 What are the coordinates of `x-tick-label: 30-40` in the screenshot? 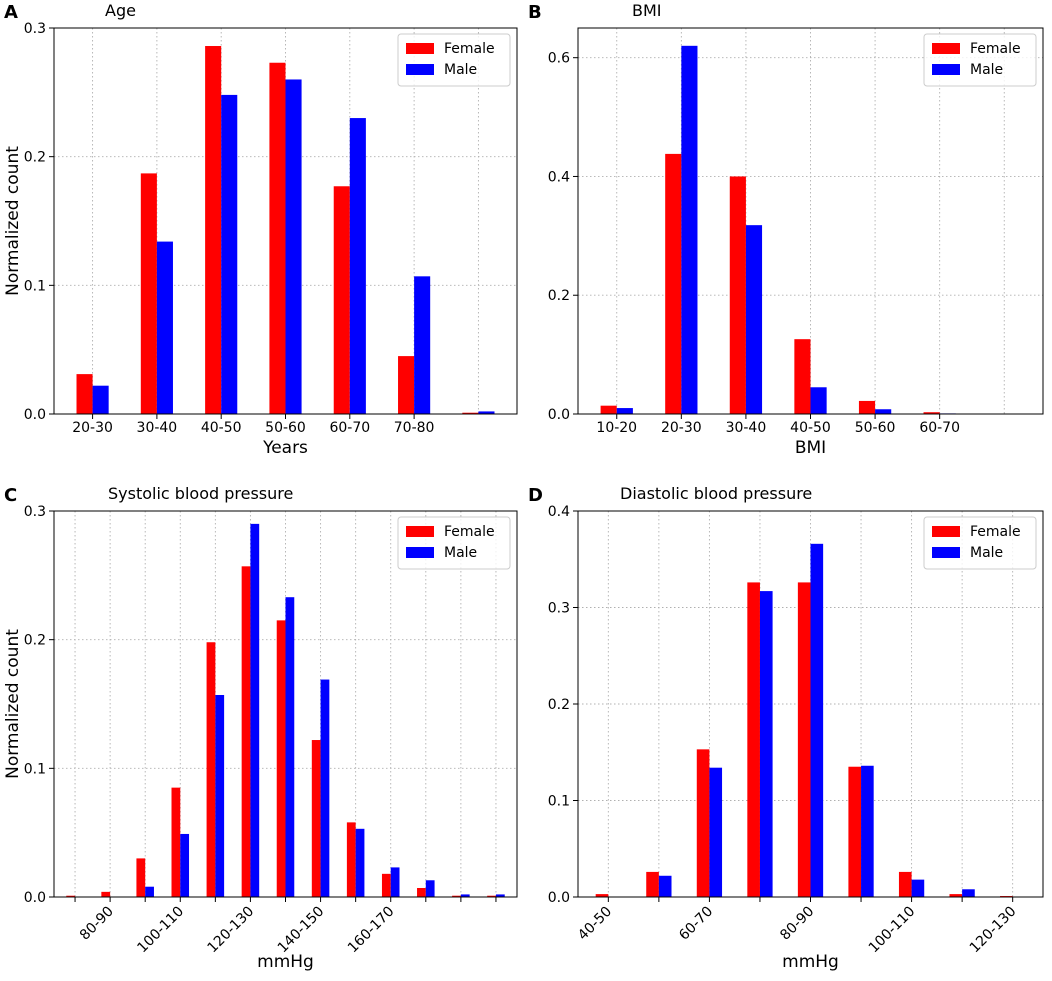 It's located at (746, 428).